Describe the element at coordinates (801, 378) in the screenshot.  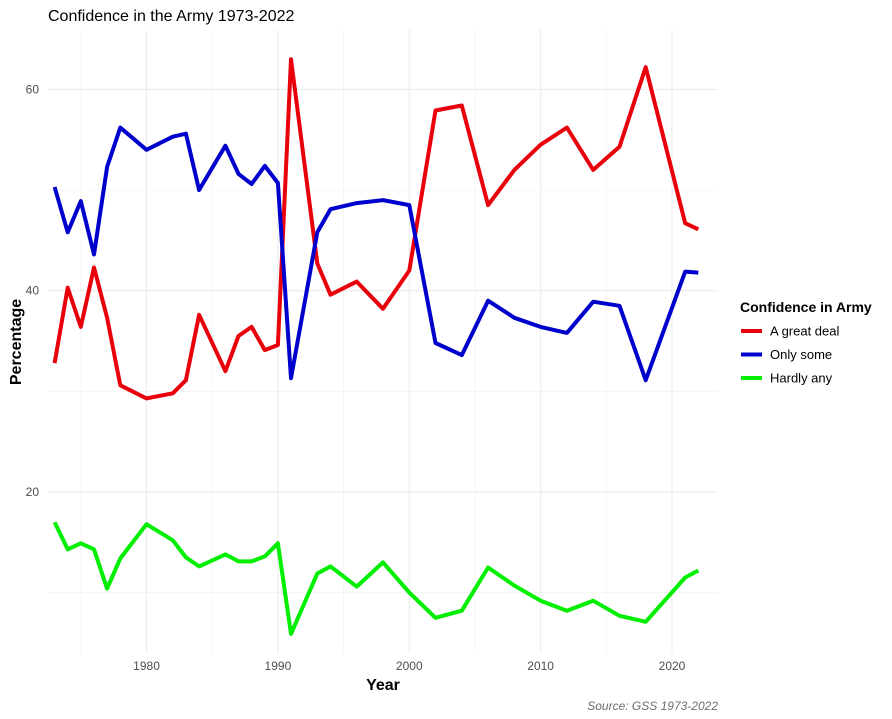
I see `legend-label-hardly-any: Hardly any` at that location.